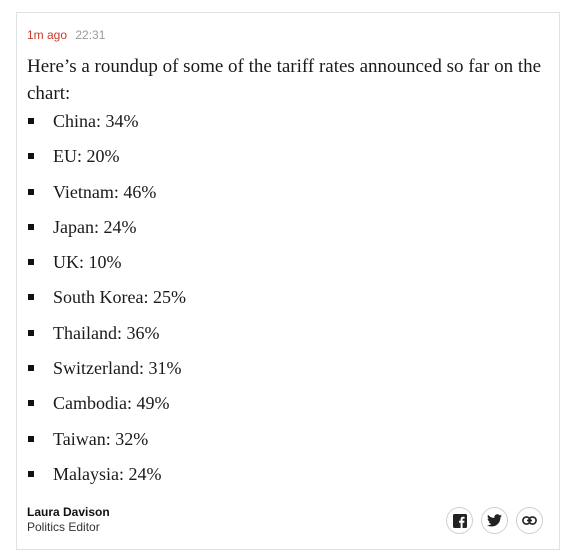 The width and height of the screenshot is (570, 556). What do you see at coordinates (90, 35) in the screenshot?
I see `post-time: 22:31` at bounding box center [90, 35].